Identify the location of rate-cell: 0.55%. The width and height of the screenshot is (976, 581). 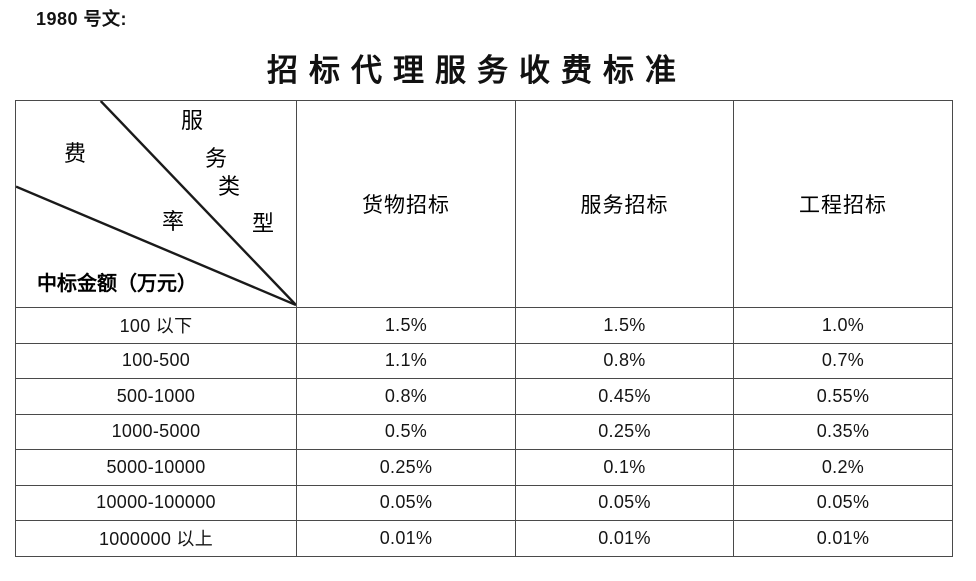
(843, 396).